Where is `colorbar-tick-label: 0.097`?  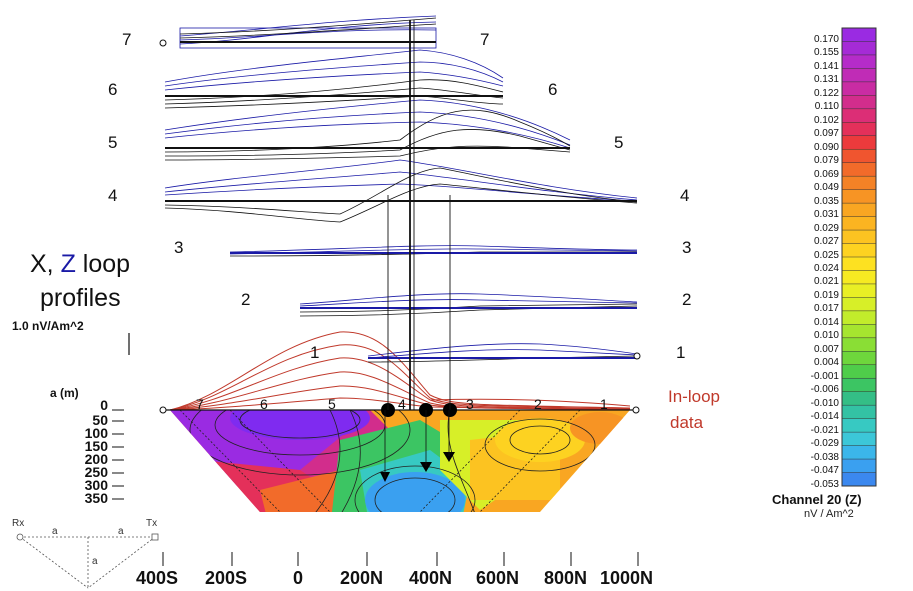 colorbar-tick-label: 0.097 is located at coordinates (826, 134).